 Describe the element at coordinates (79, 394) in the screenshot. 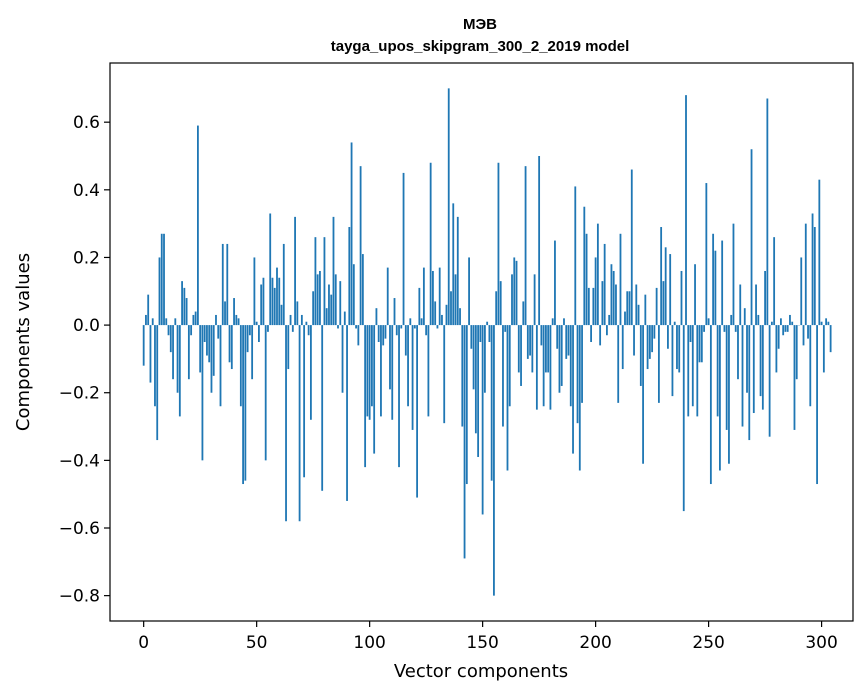

I see `y-tick-label-3: −0.2` at that location.